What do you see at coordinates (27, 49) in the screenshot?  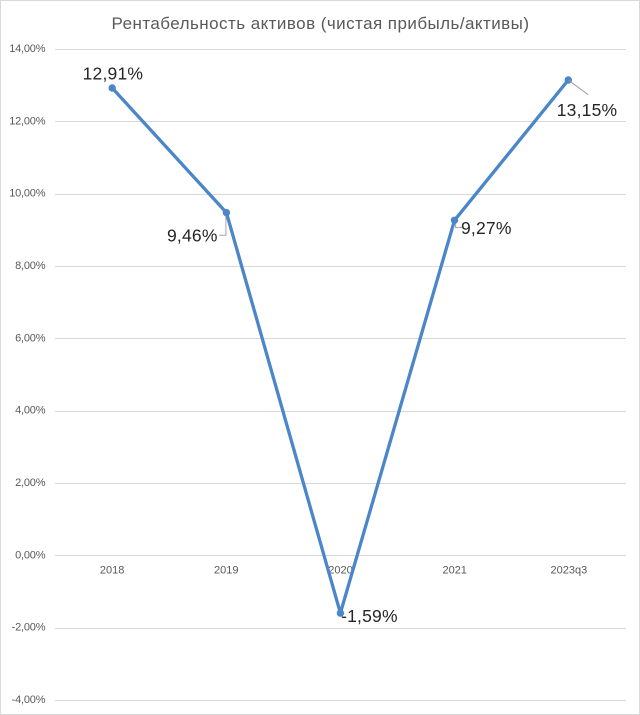 I see `svg-text: 14,00%` at bounding box center [27, 49].